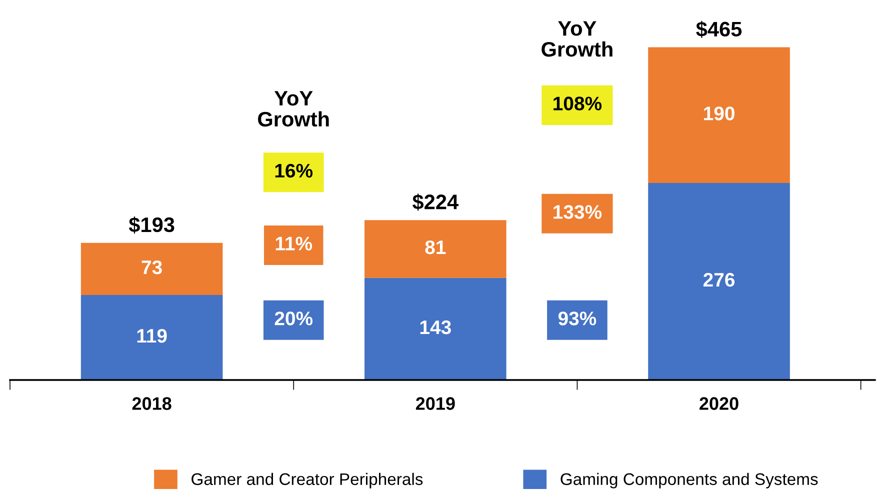 The image size is (884, 504). I want to click on legend-label: Gamer and Creator Peripherals, so click(307, 480).